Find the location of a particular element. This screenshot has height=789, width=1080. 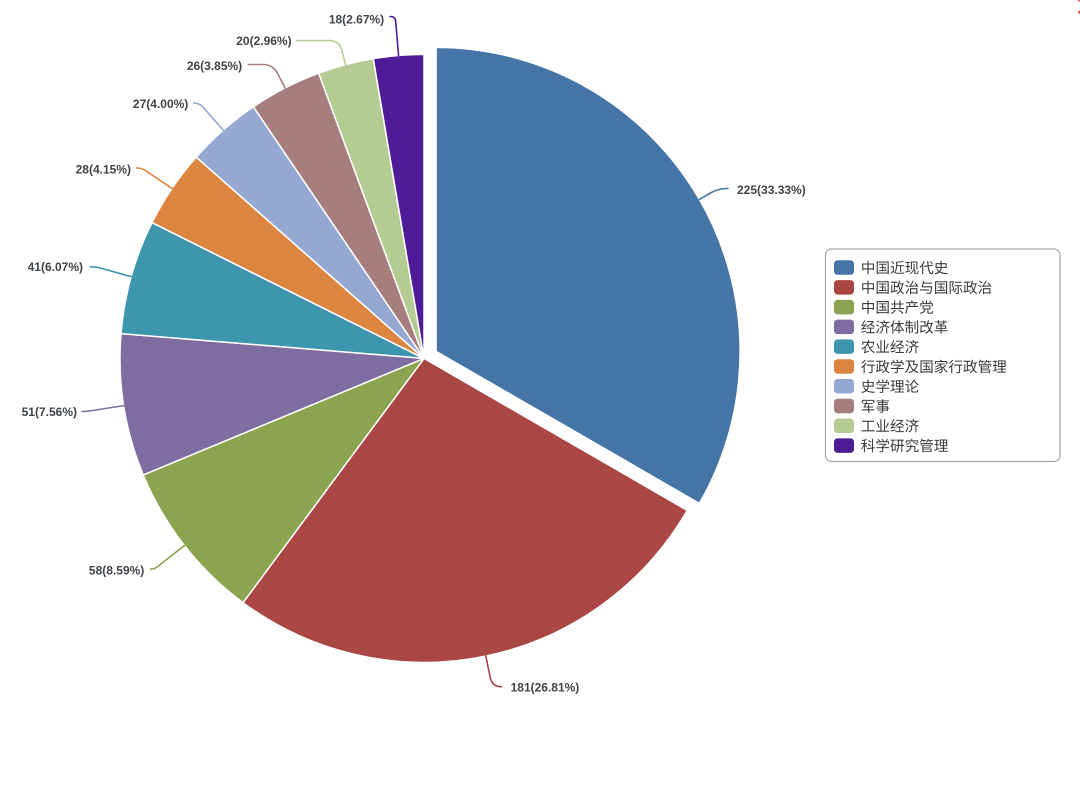

svg-text: 51(7.56%) is located at coordinates (49, 412).